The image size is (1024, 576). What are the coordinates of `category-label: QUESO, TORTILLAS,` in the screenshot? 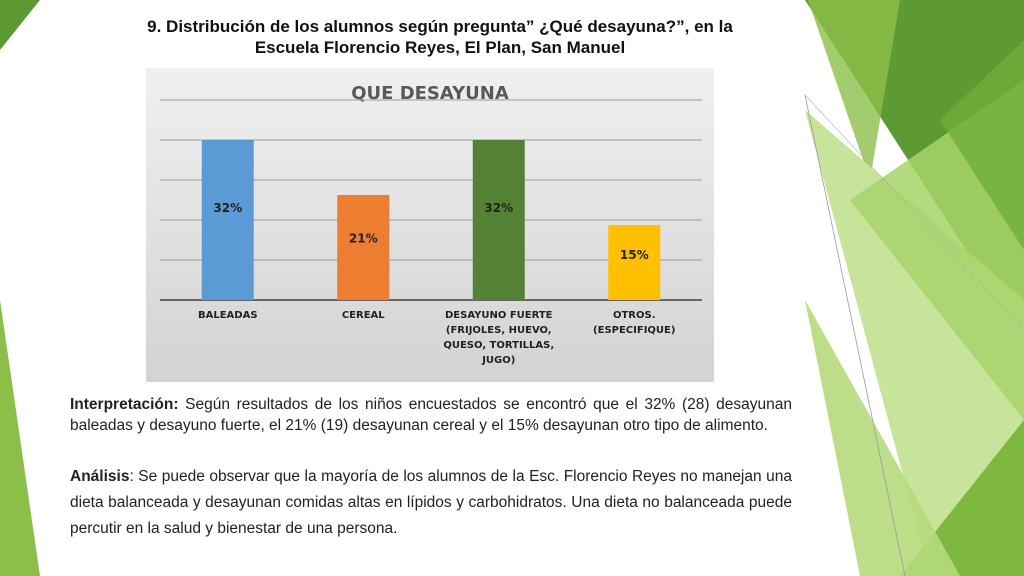 It's located at (498, 345).